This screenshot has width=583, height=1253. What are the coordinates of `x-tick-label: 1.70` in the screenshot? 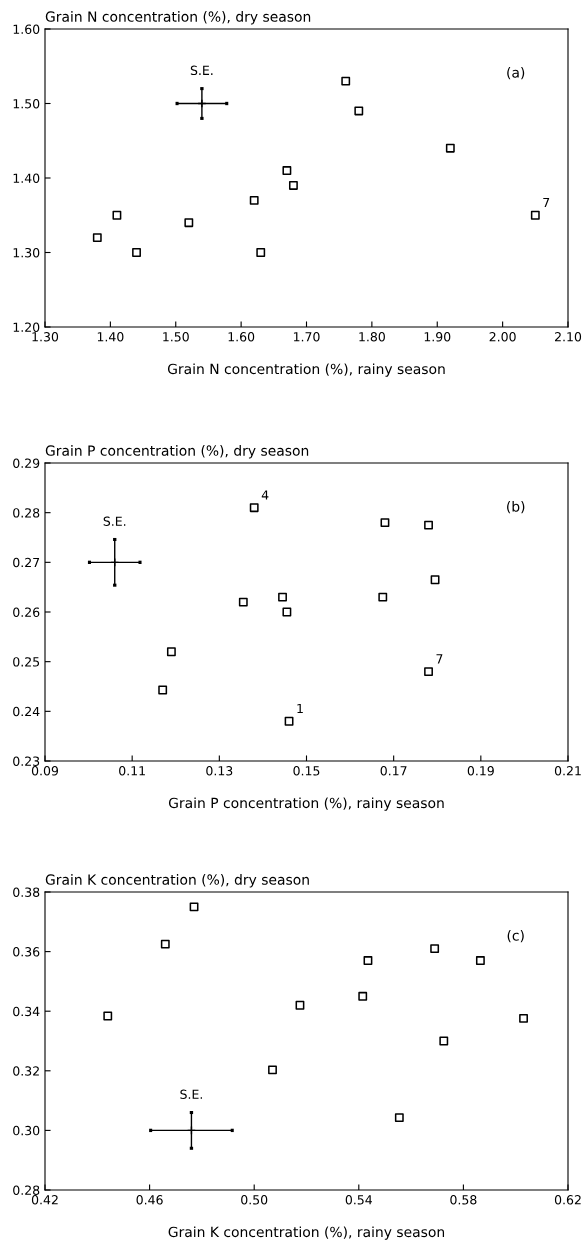 It's located at (306, 337).